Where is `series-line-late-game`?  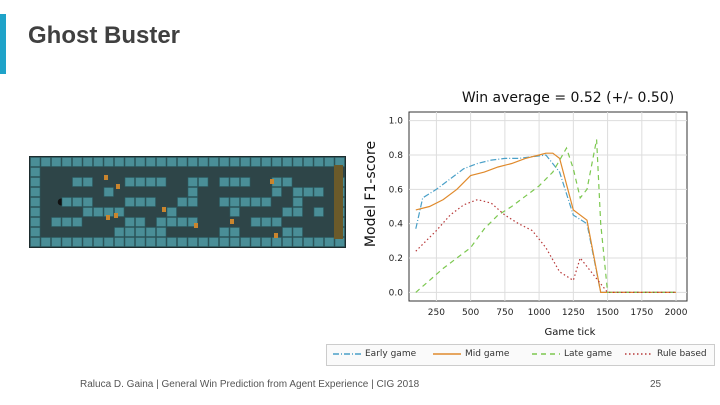
series-line-late-game is located at coordinates (545, 216).